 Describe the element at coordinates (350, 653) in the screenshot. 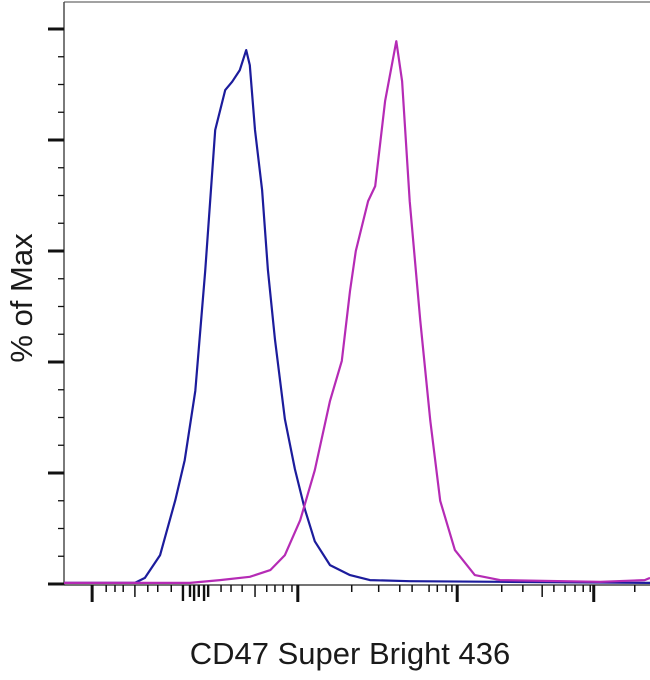

I see `x-axis-label: CD47 Super Bright 436` at that location.